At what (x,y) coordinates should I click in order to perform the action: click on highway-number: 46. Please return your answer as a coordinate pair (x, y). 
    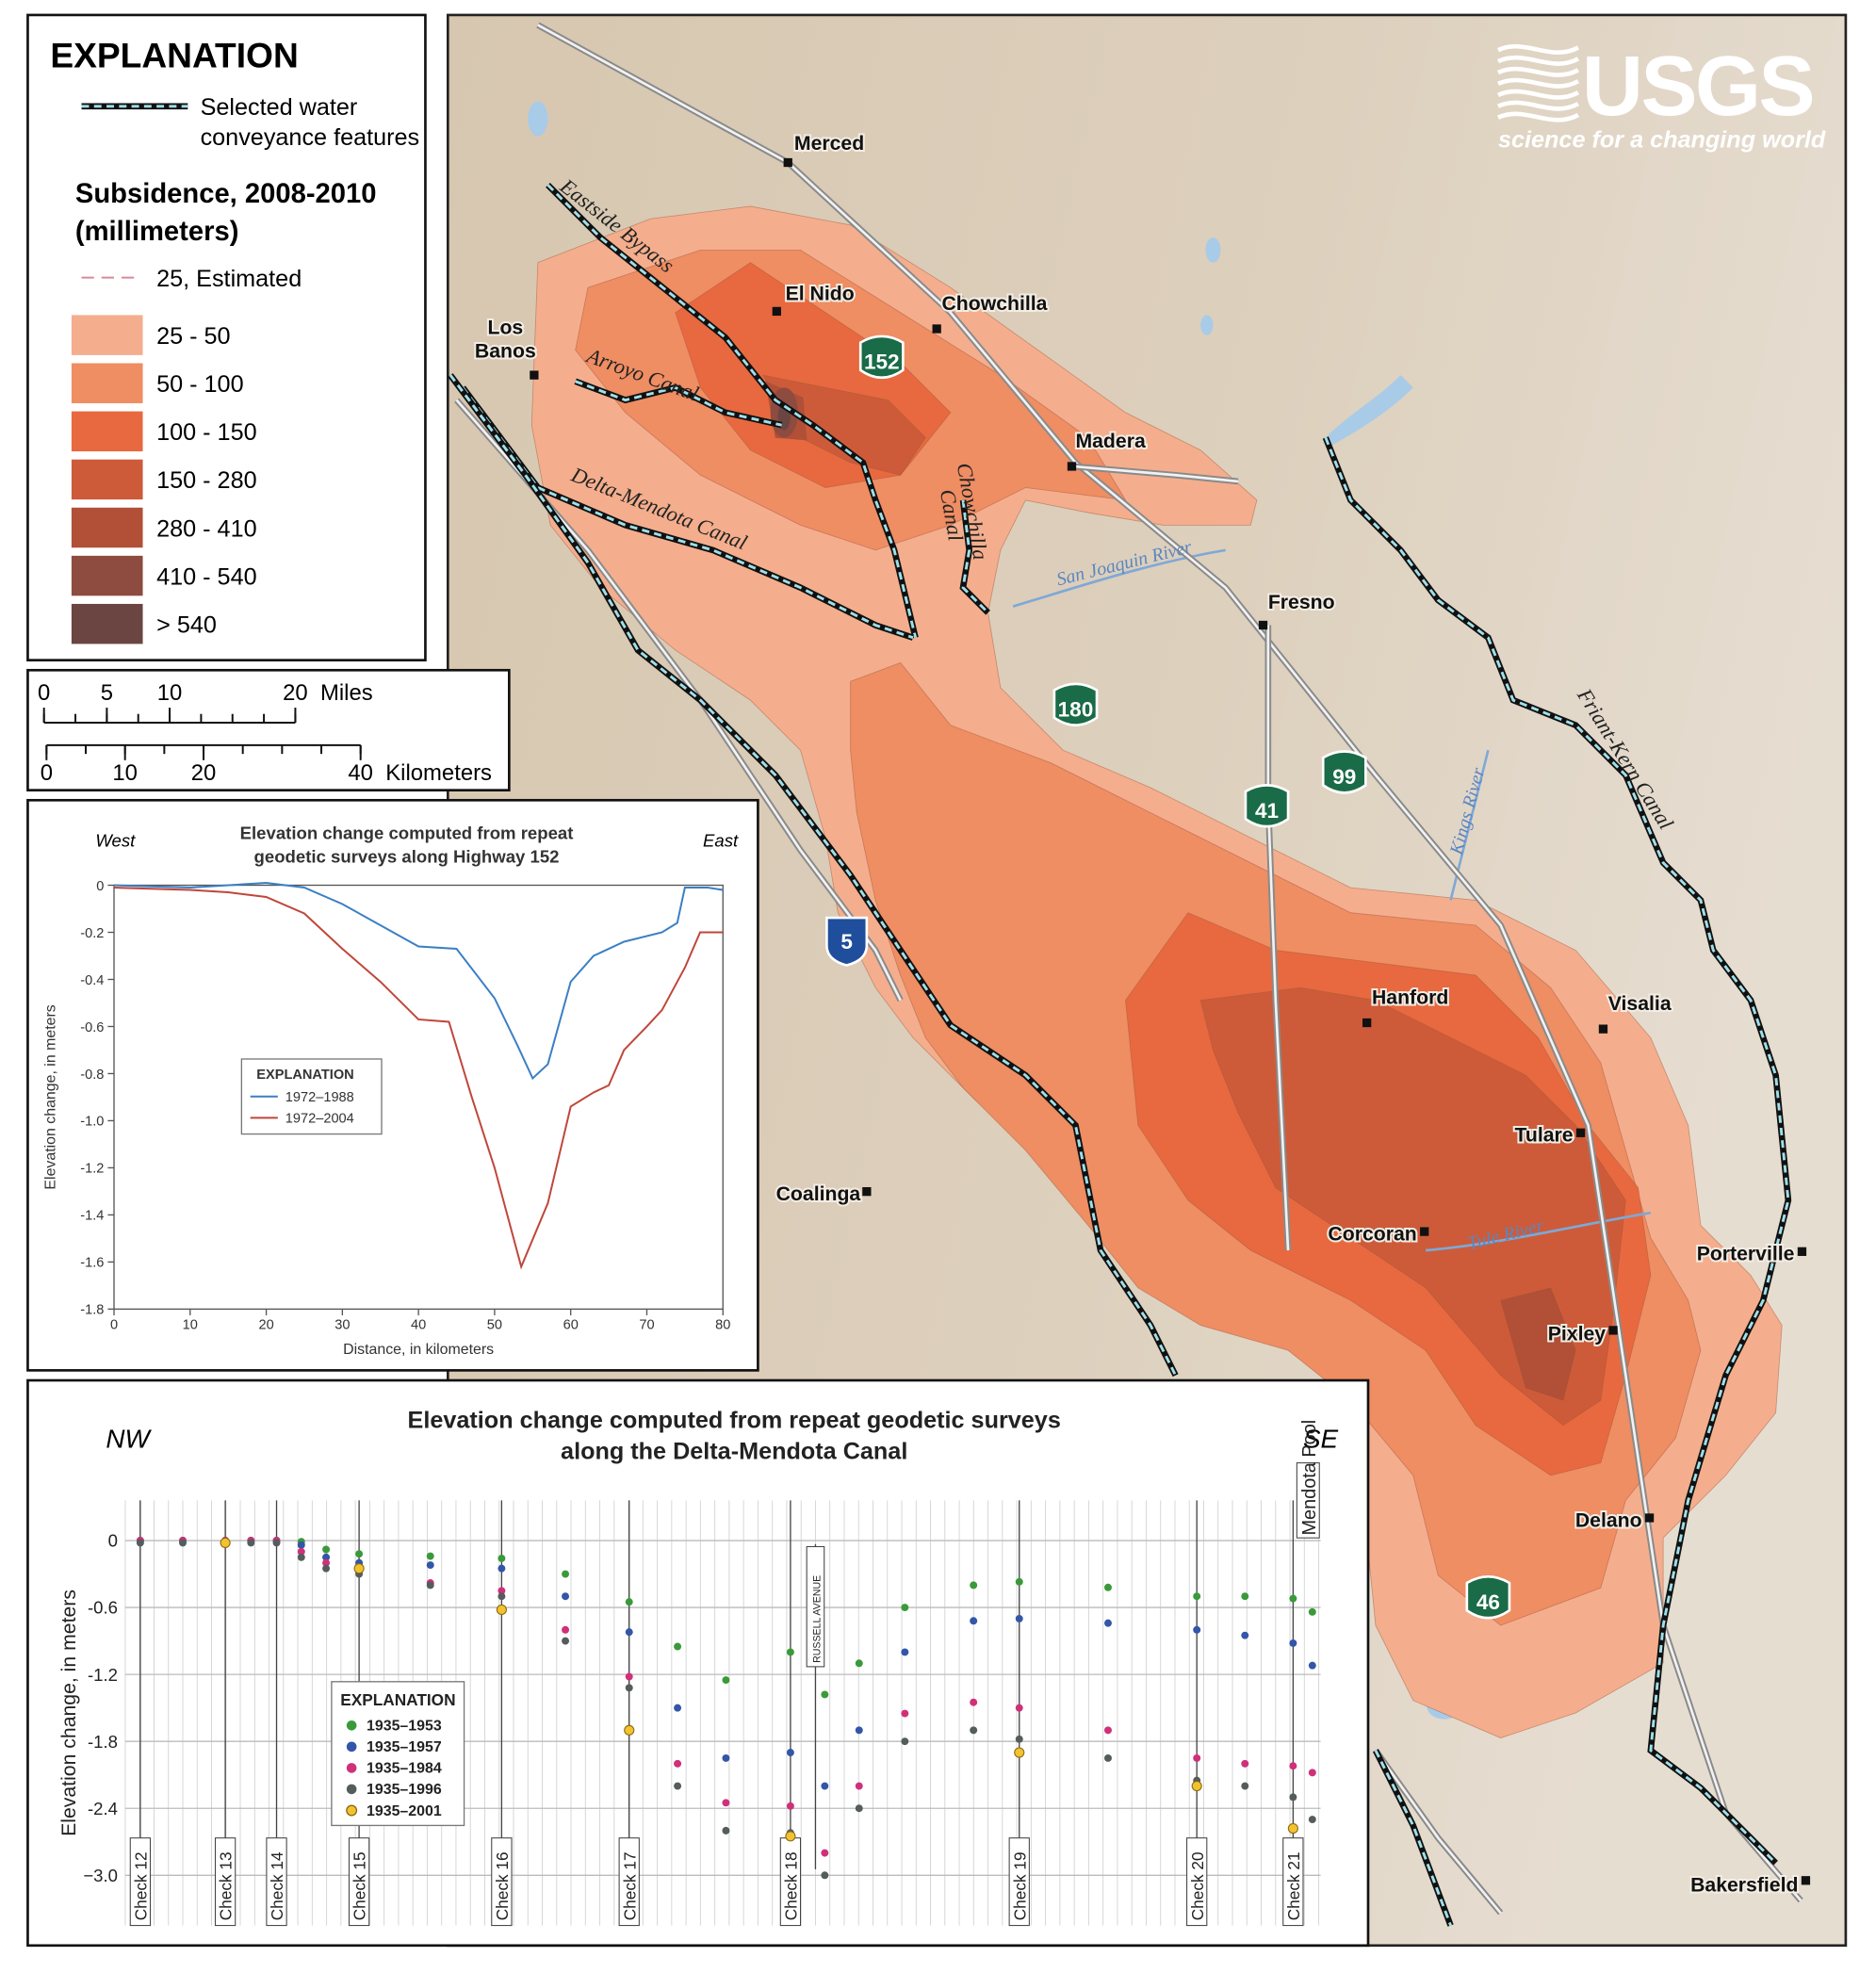
    Looking at the image, I should click on (1488, 1602).